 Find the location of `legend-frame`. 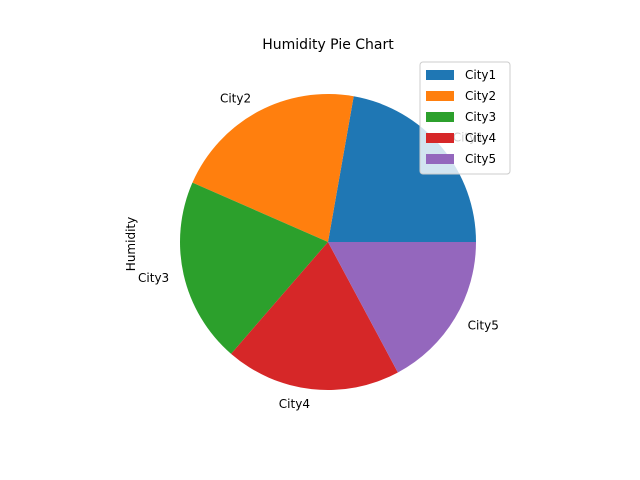

legend-frame is located at coordinates (465, 118).